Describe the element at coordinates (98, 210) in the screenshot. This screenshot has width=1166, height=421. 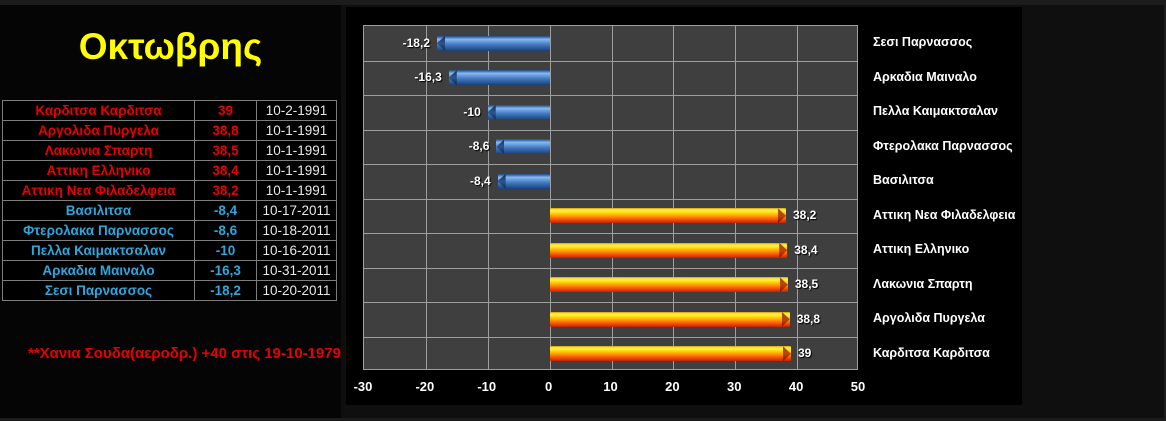
I see `record-name: Βασιλιτσα` at that location.